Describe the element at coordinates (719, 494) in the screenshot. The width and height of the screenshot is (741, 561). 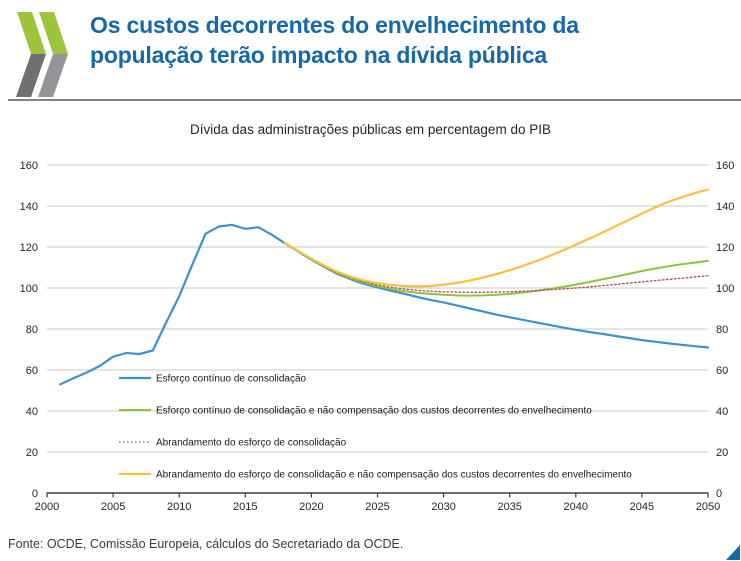
I see `y-tick-label-right: 0` at that location.